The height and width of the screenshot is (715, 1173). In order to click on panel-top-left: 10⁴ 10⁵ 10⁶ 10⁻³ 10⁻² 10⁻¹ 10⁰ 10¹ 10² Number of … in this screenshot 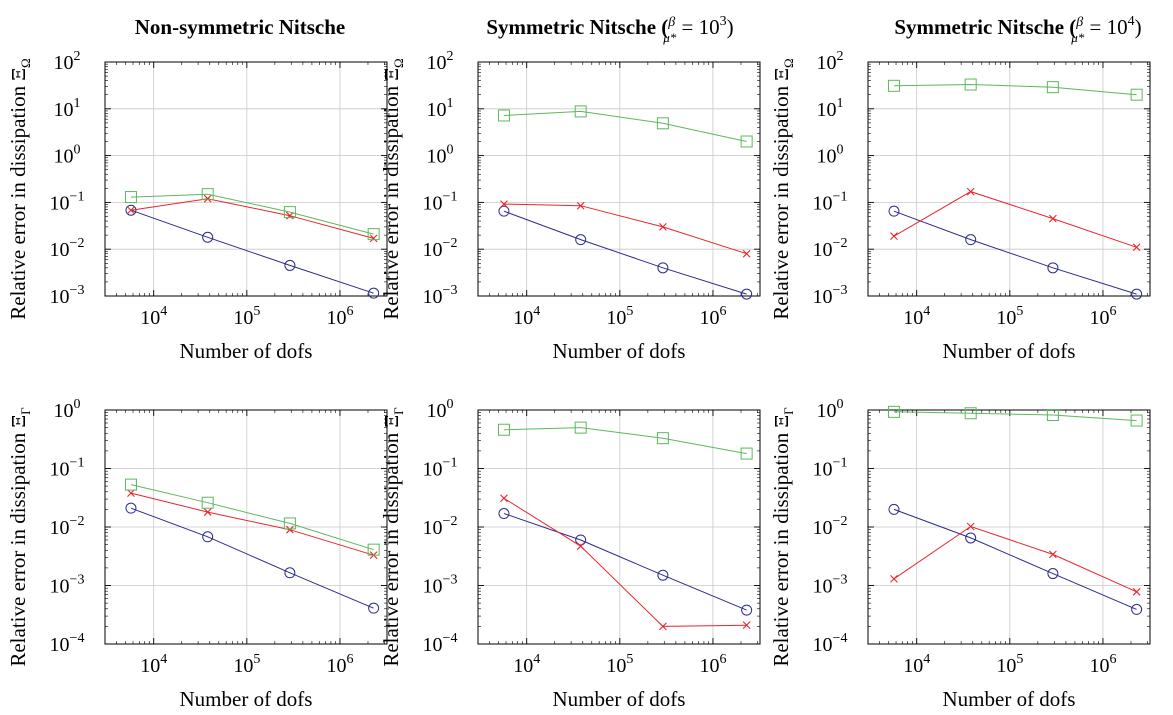, I will do `click(197, 206)`.